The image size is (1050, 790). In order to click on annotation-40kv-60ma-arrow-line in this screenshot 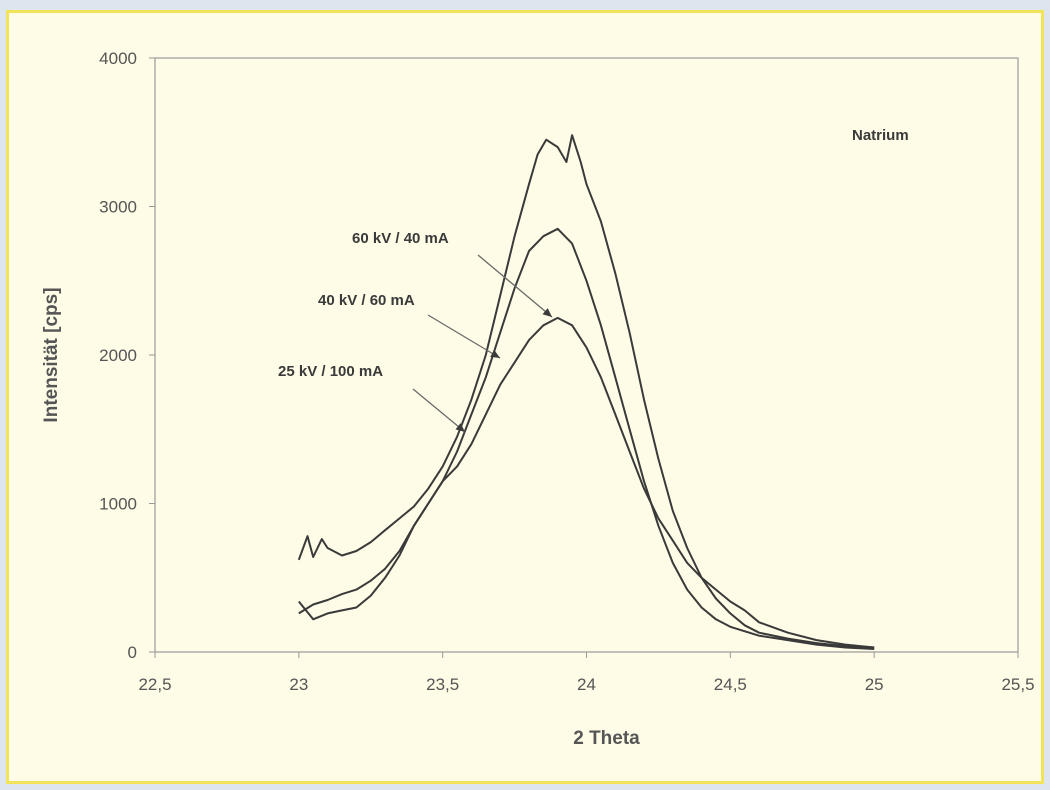, I will do `click(464, 336)`.